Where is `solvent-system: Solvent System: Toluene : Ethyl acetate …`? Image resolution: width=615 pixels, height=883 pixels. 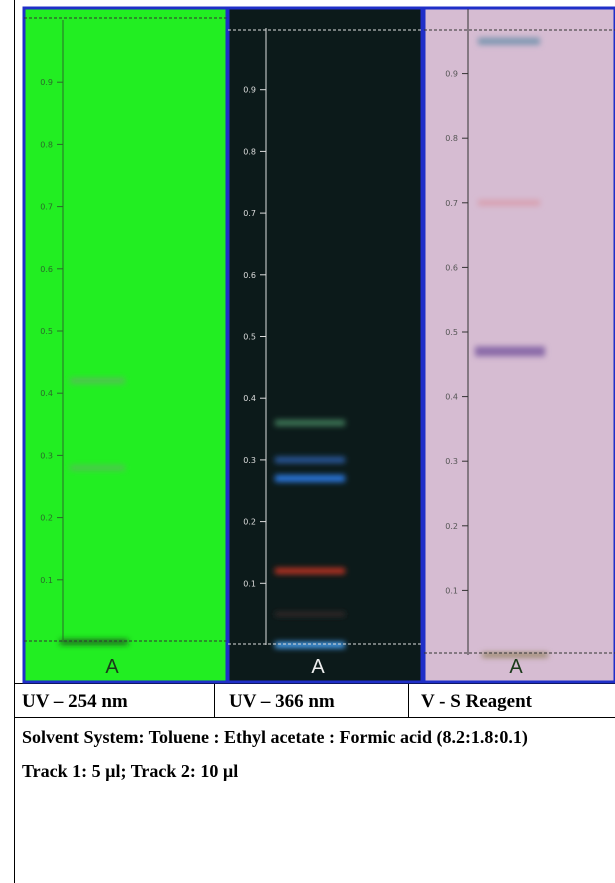 solvent-system: Solvent System: Toluene : Ethyl acetate … is located at coordinates (275, 737).